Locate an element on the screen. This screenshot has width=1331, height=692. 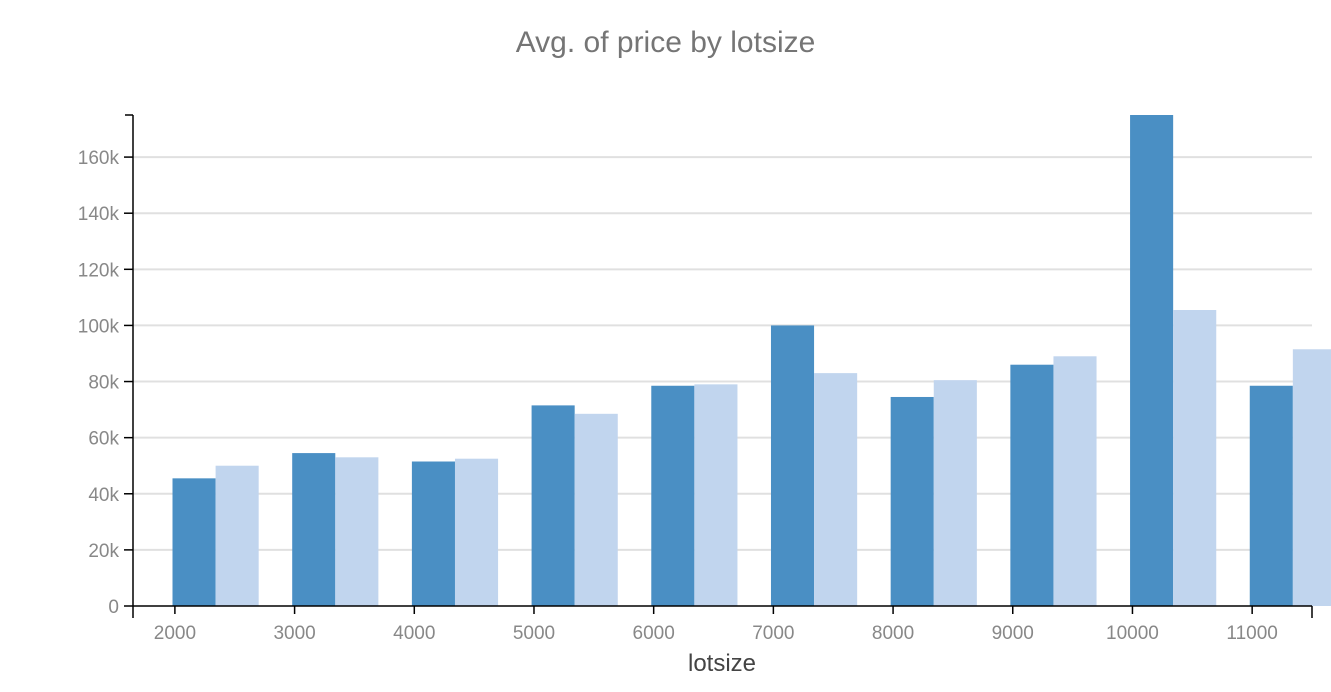
x-axis-title: lotsize is located at coordinates (722, 663).